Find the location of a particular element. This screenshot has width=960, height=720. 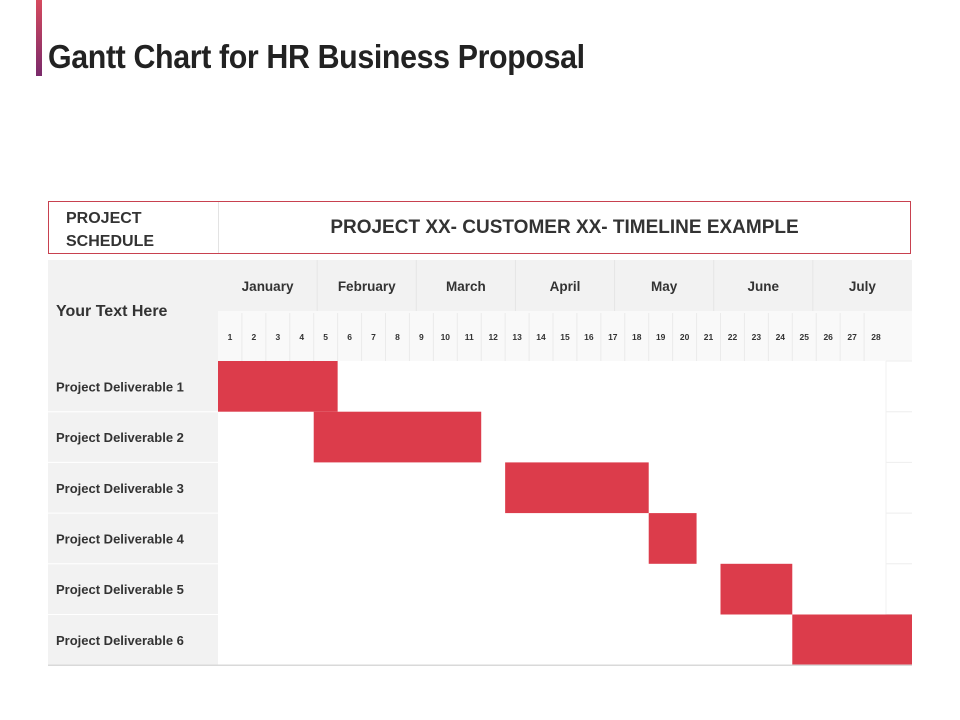

unit-tick-label: 12 is located at coordinates (493, 337).